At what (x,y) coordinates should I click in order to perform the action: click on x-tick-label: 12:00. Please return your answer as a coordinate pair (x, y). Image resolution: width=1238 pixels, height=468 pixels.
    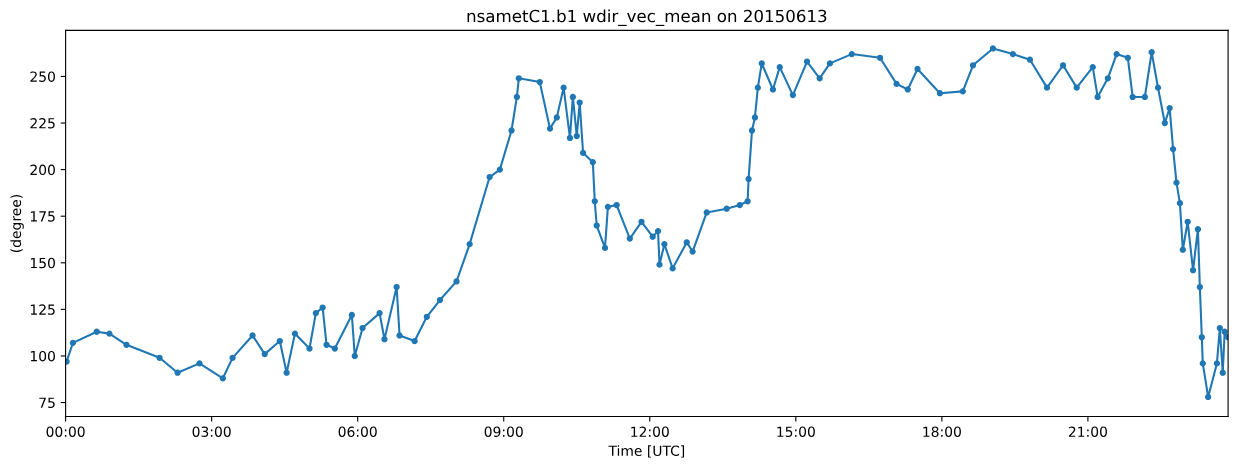
    Looking at the image, I should click on (650, 431).